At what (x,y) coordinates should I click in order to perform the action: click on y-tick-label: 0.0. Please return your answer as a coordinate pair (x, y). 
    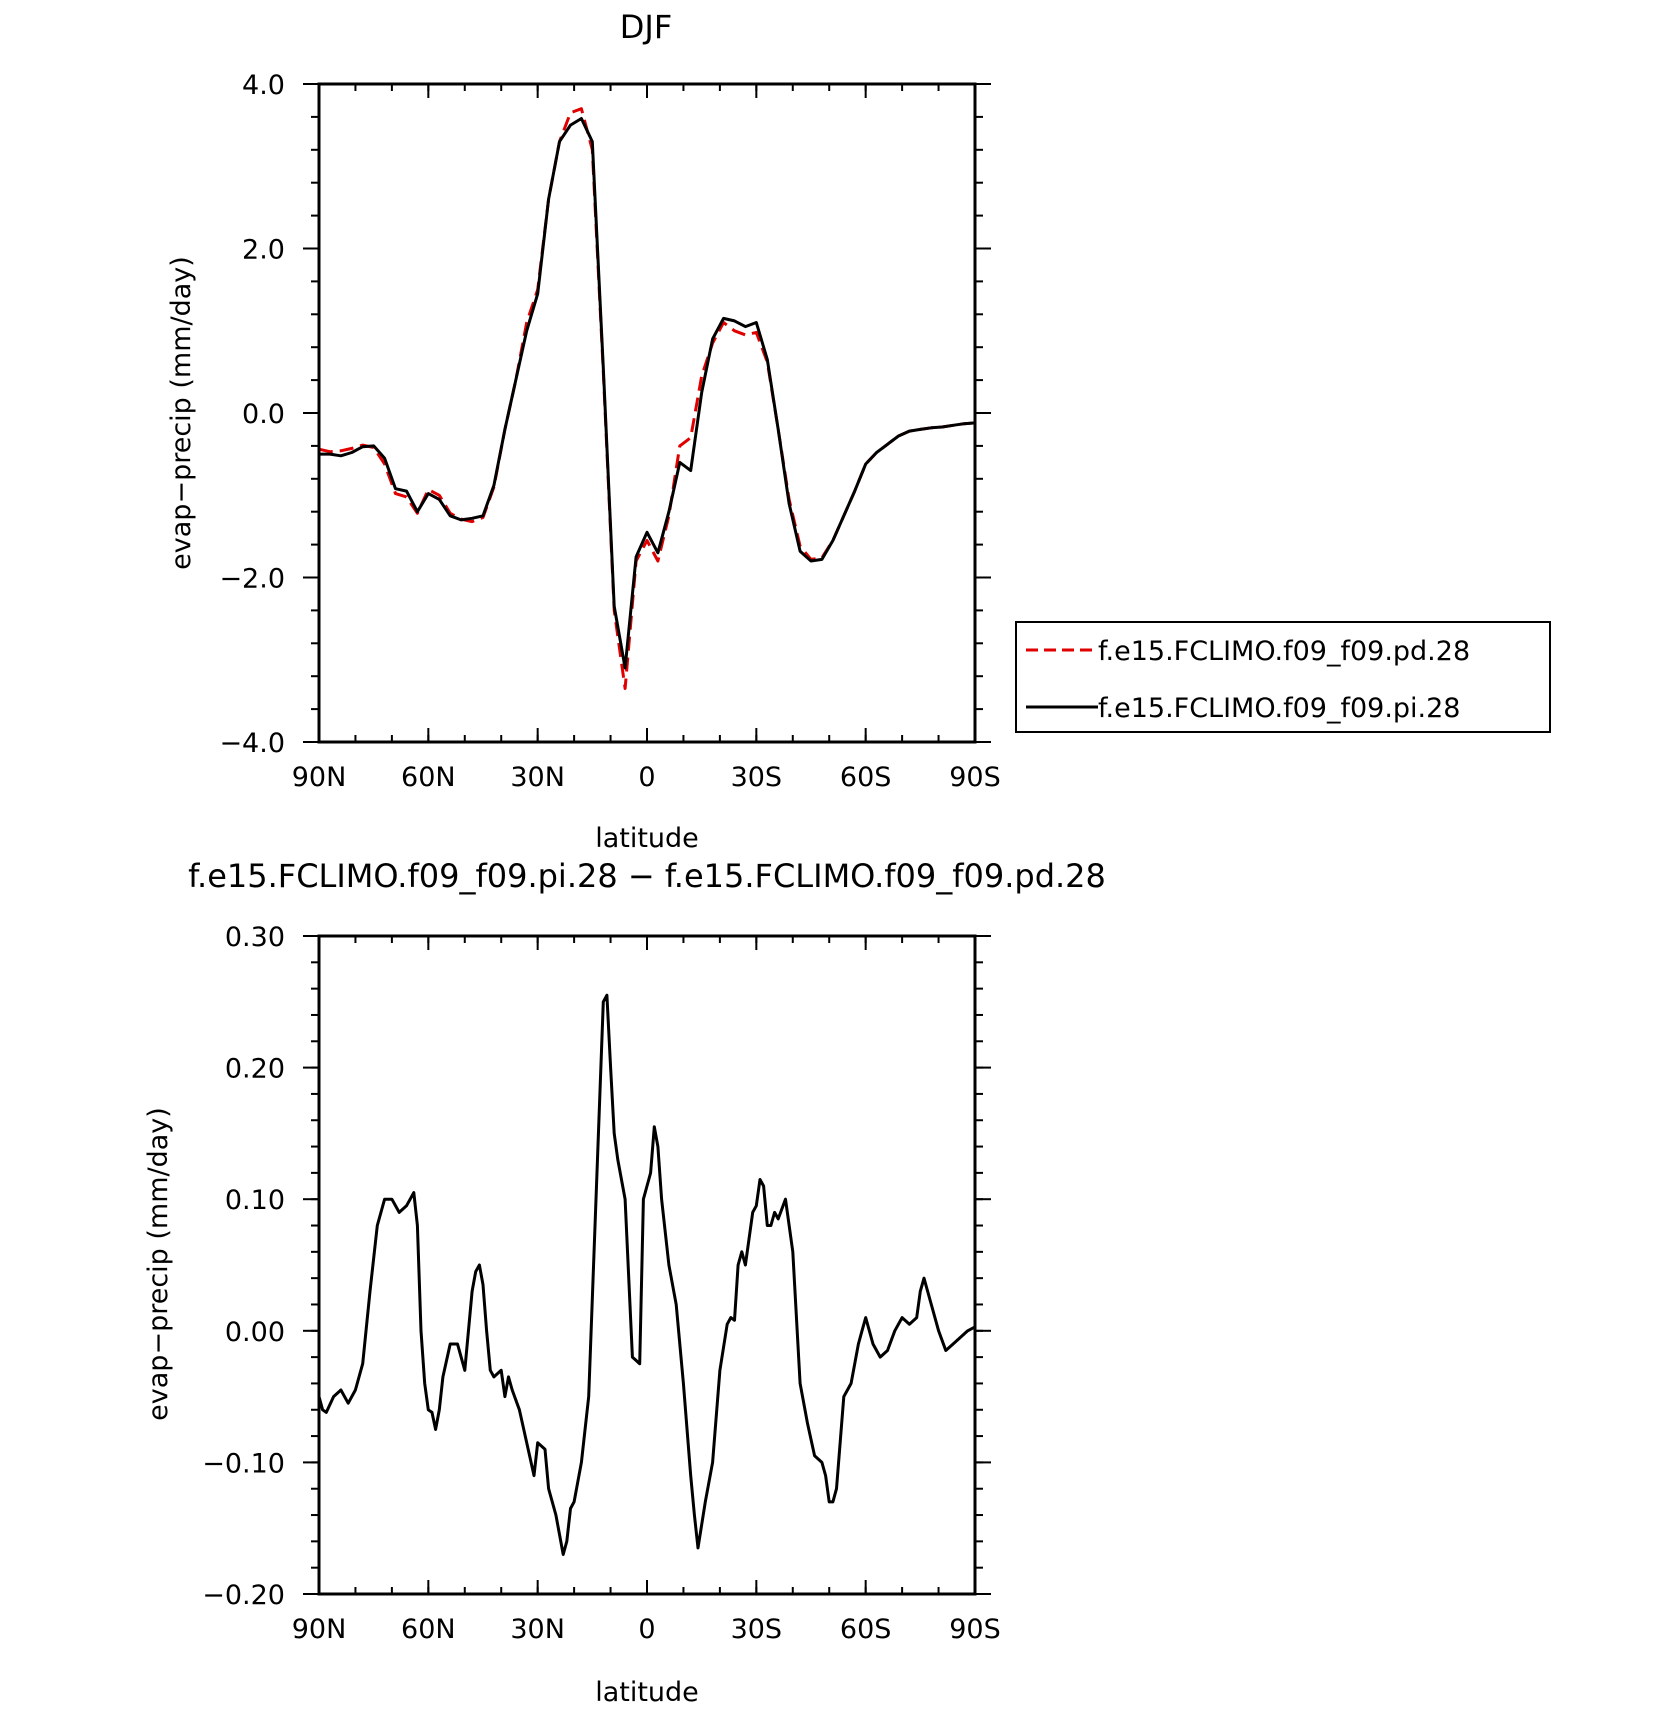
    Looking at the image, I should click on (263, 414).